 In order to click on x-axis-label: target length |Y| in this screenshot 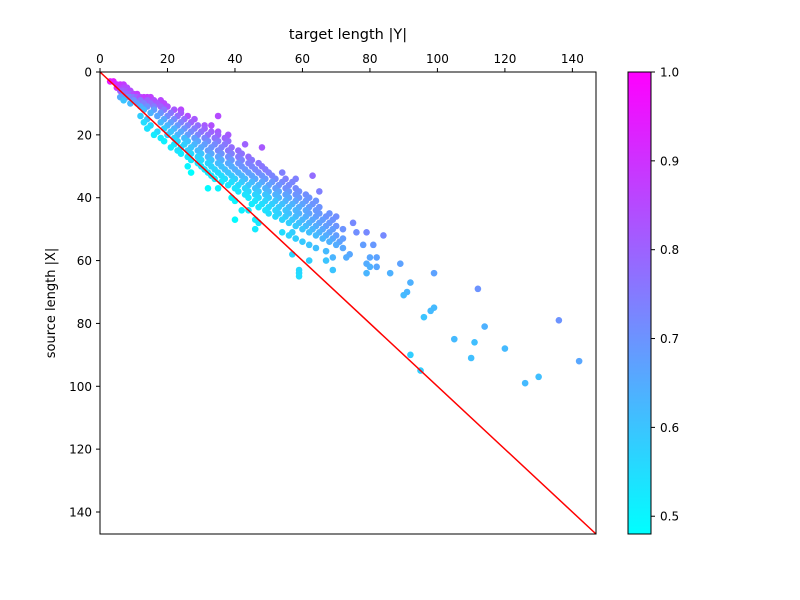, I will do `click(348, 35)`.